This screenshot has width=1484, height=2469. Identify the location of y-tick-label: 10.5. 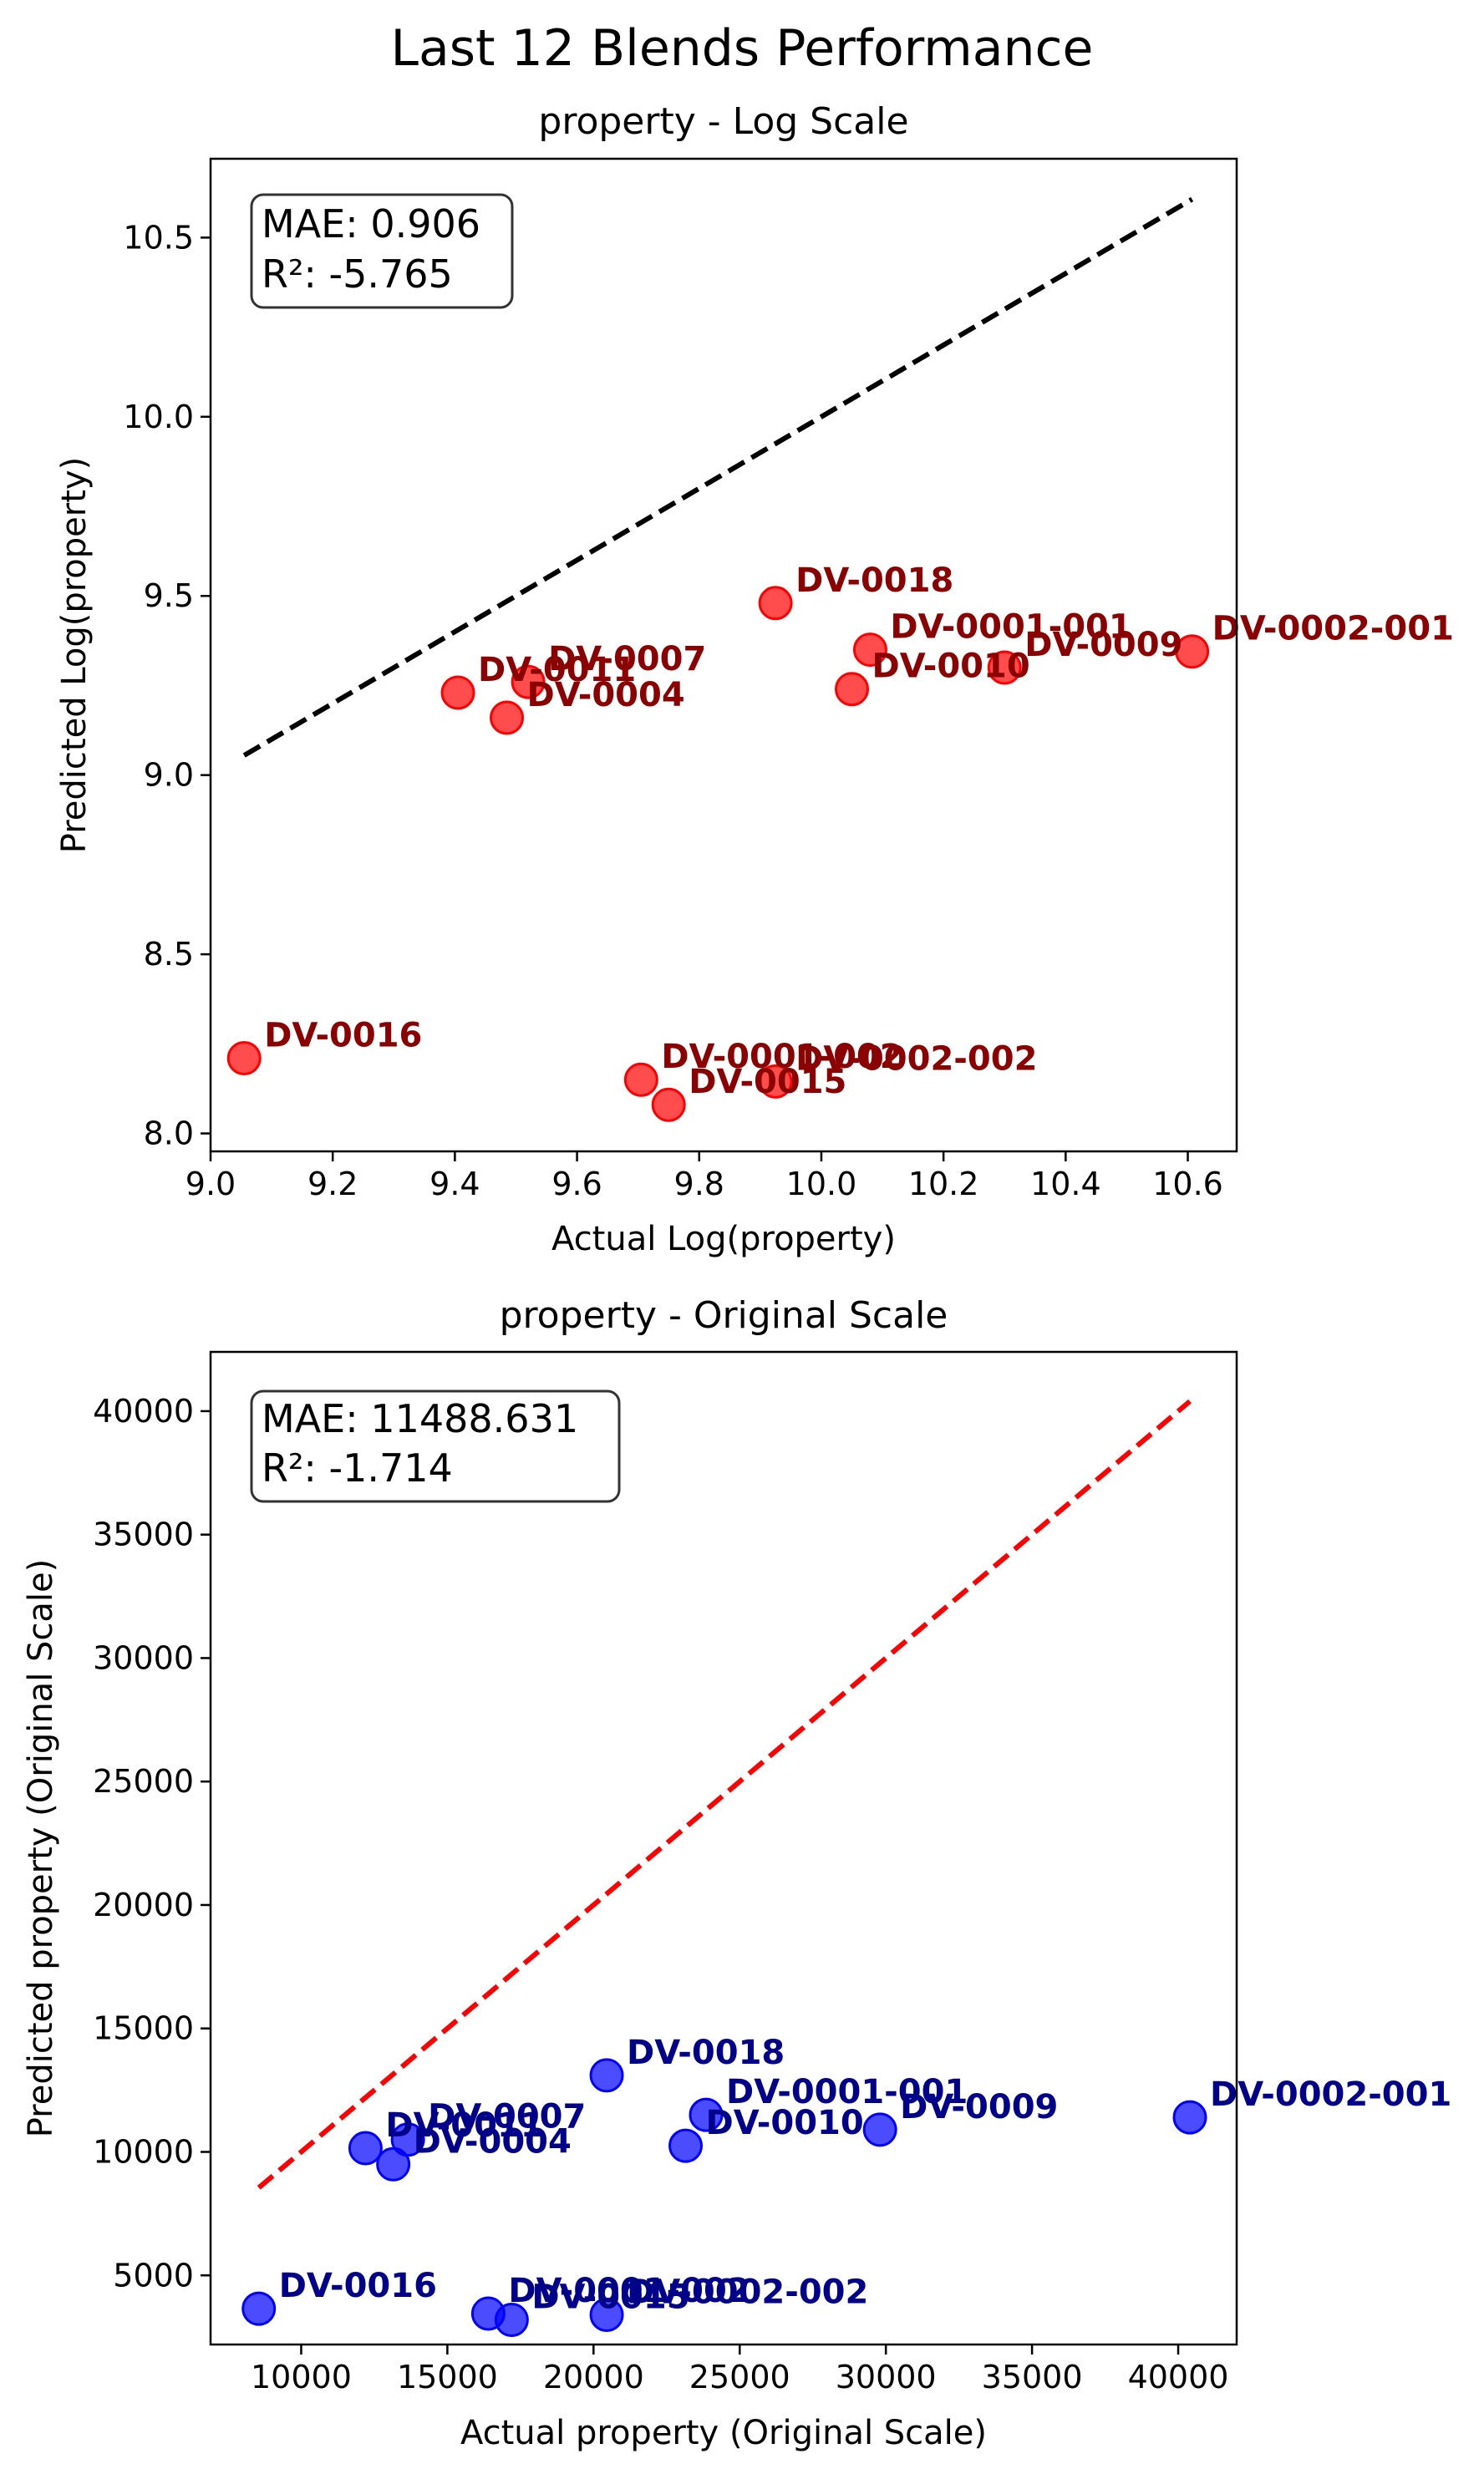
(158, 237).